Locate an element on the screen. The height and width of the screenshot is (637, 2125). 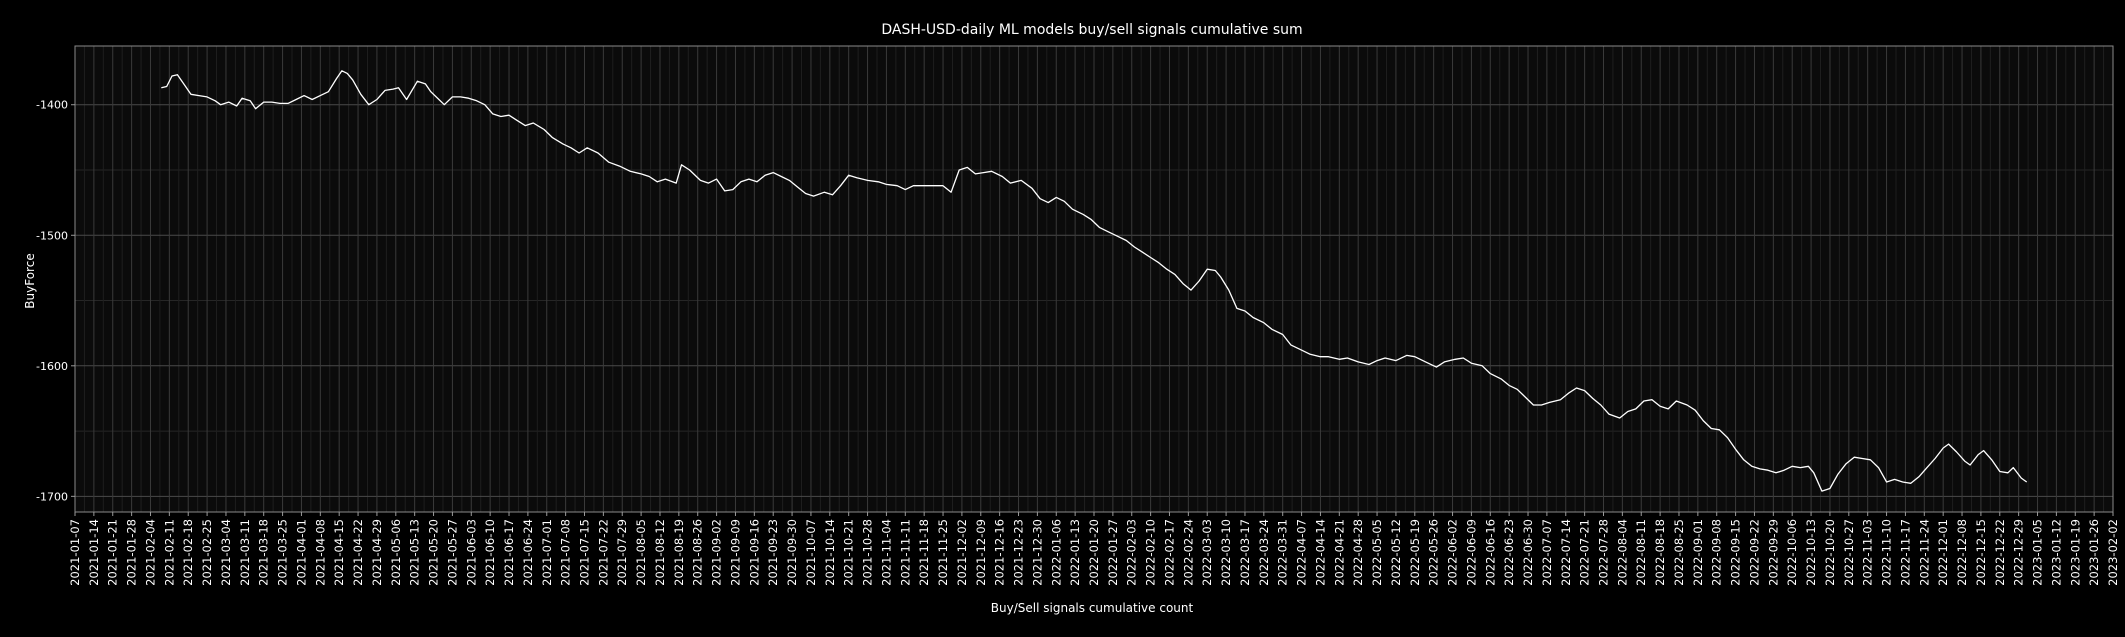
x-tick-label: 2021-09-30 is located at coordinates (792, 552).